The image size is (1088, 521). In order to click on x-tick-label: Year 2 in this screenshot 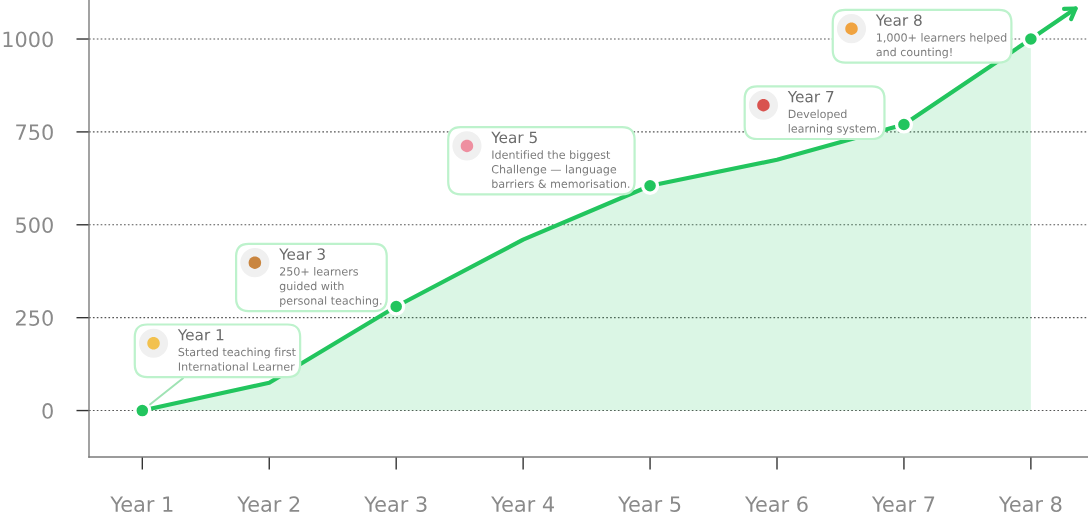, I will do `click(268, 504)`.